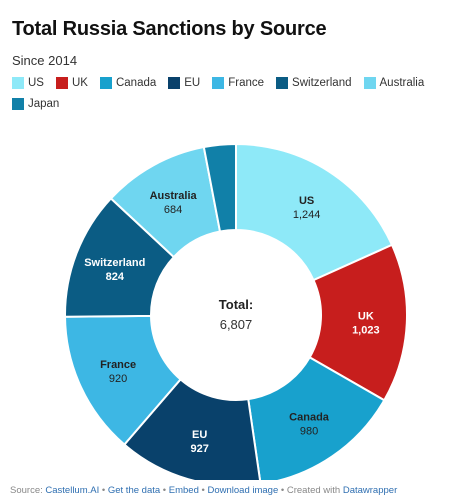  What do you see at coordinates (183, 490) in the screenshot?
I see `embed-link: Embed` at bounding box center [183, 490].